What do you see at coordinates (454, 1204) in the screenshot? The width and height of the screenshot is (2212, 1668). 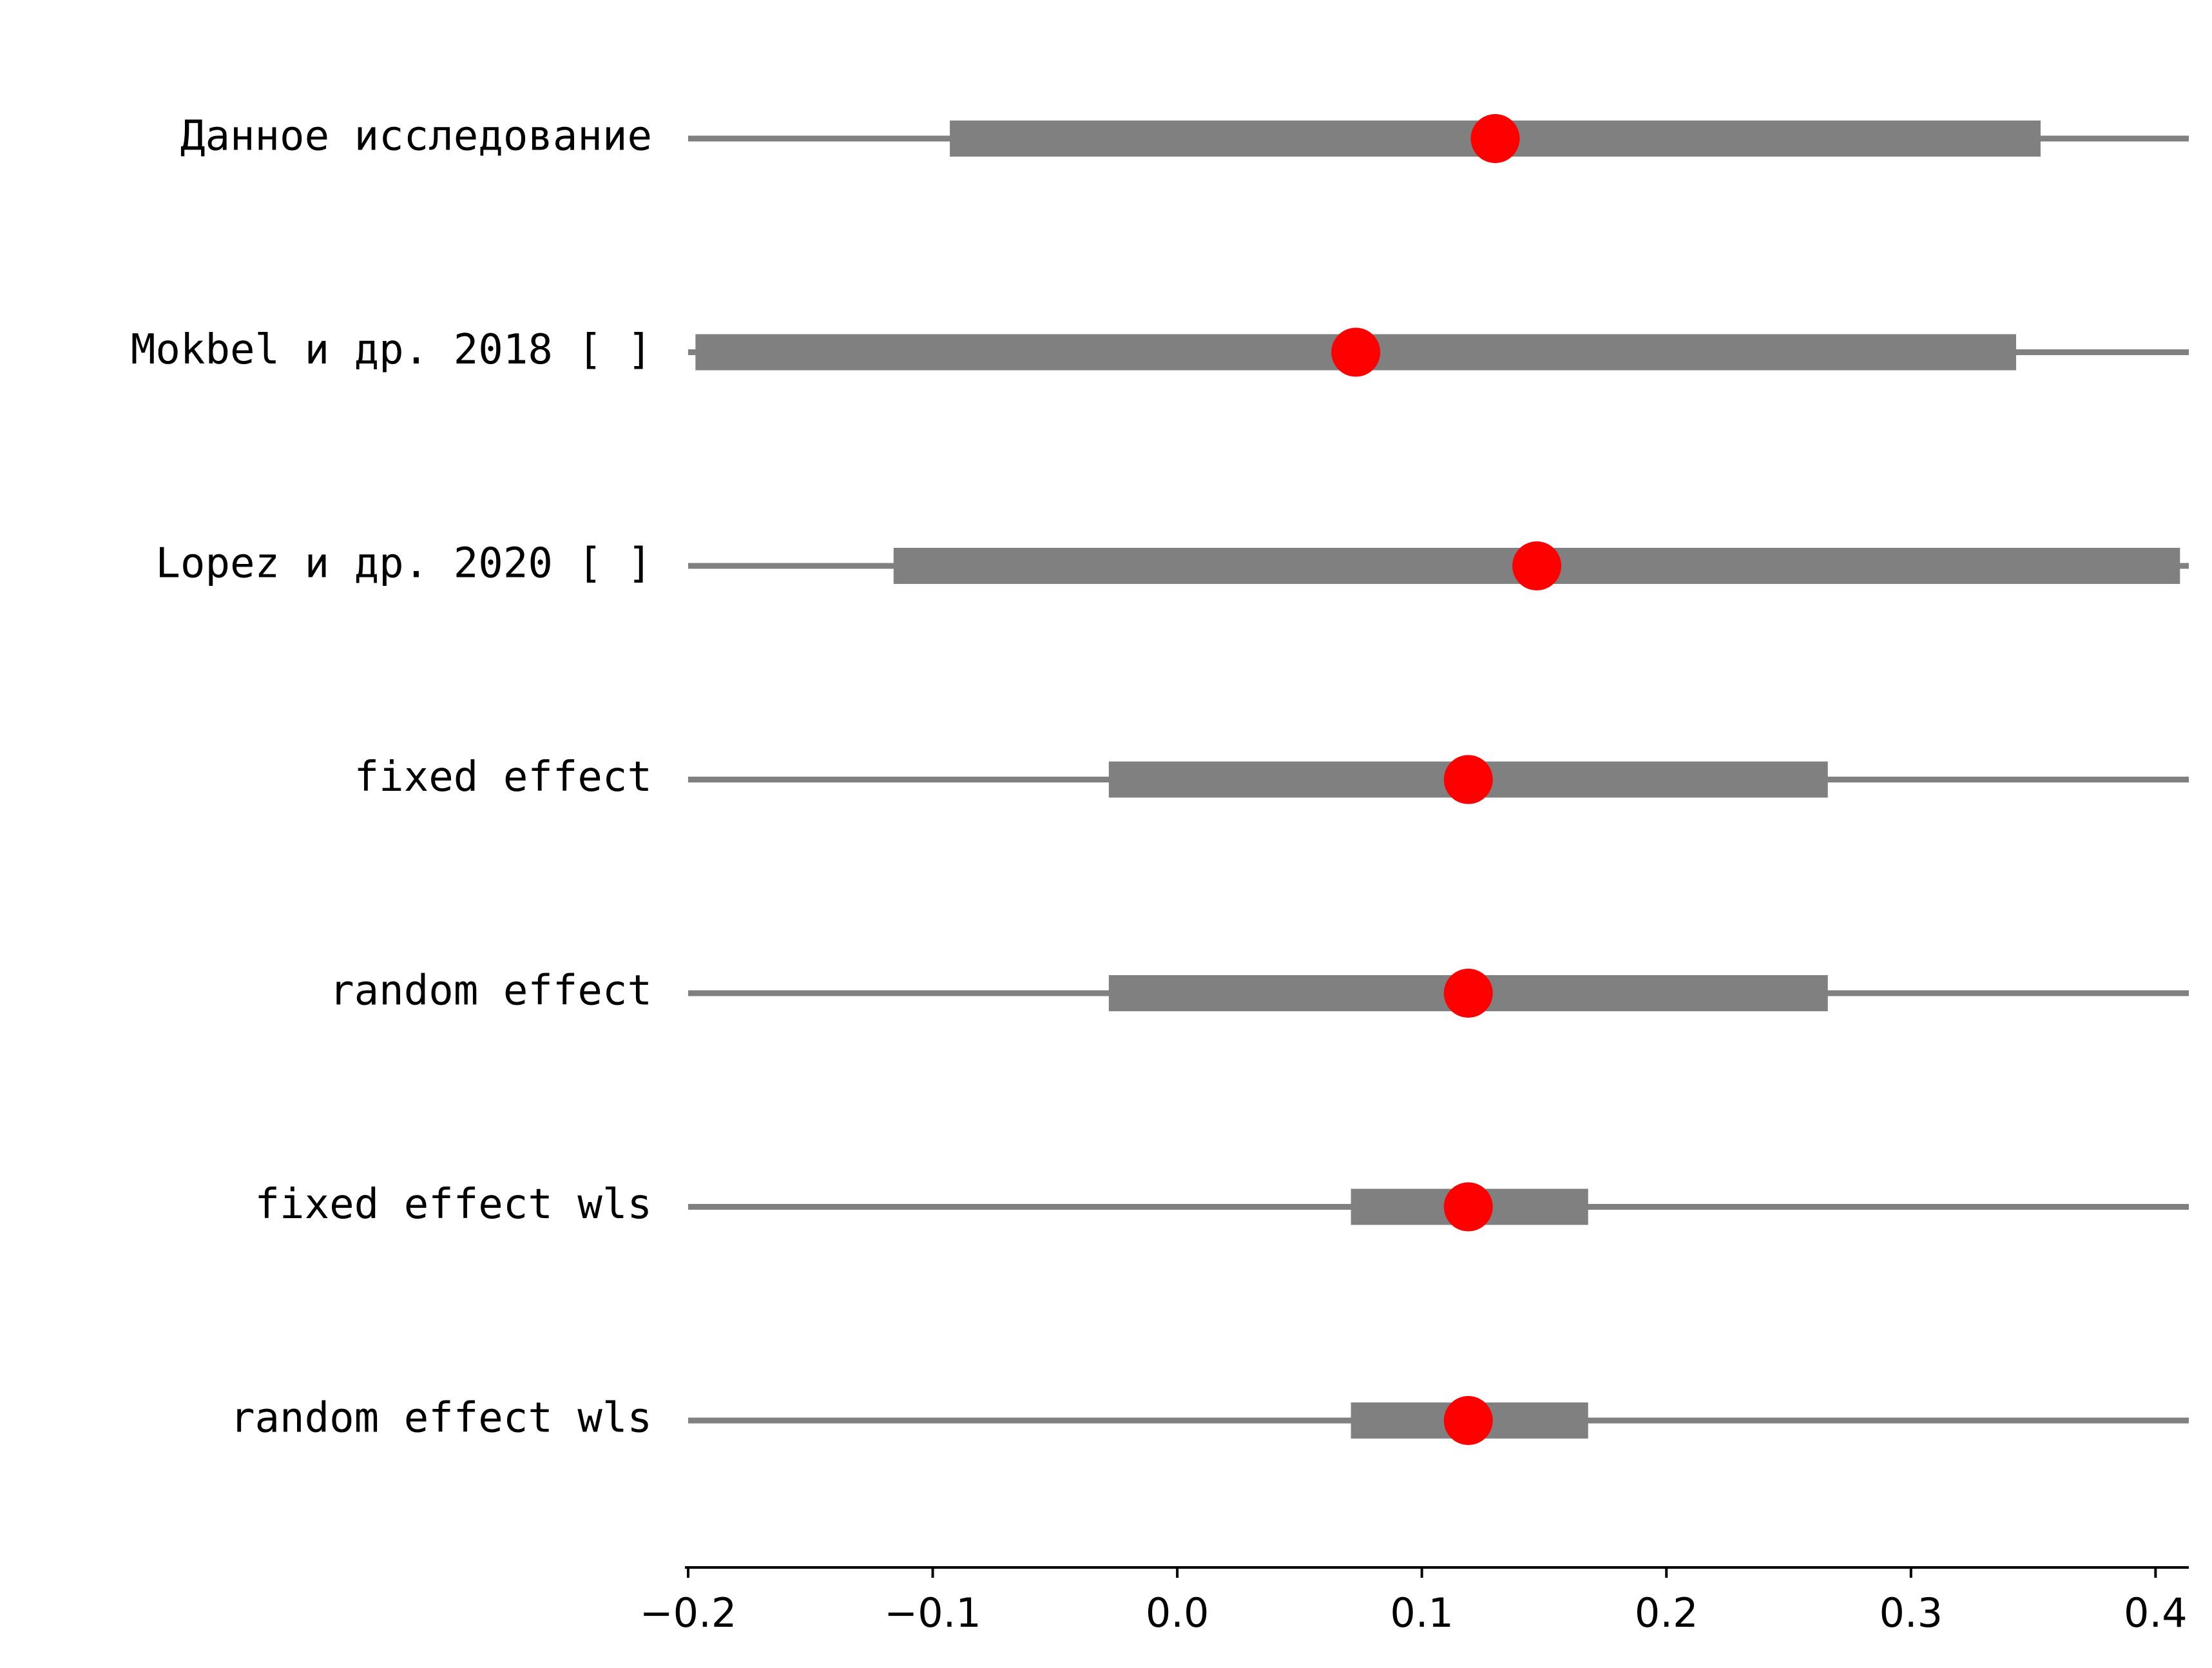 I see `row-label: fixed effect wls` at bounding box center [454, 1204].